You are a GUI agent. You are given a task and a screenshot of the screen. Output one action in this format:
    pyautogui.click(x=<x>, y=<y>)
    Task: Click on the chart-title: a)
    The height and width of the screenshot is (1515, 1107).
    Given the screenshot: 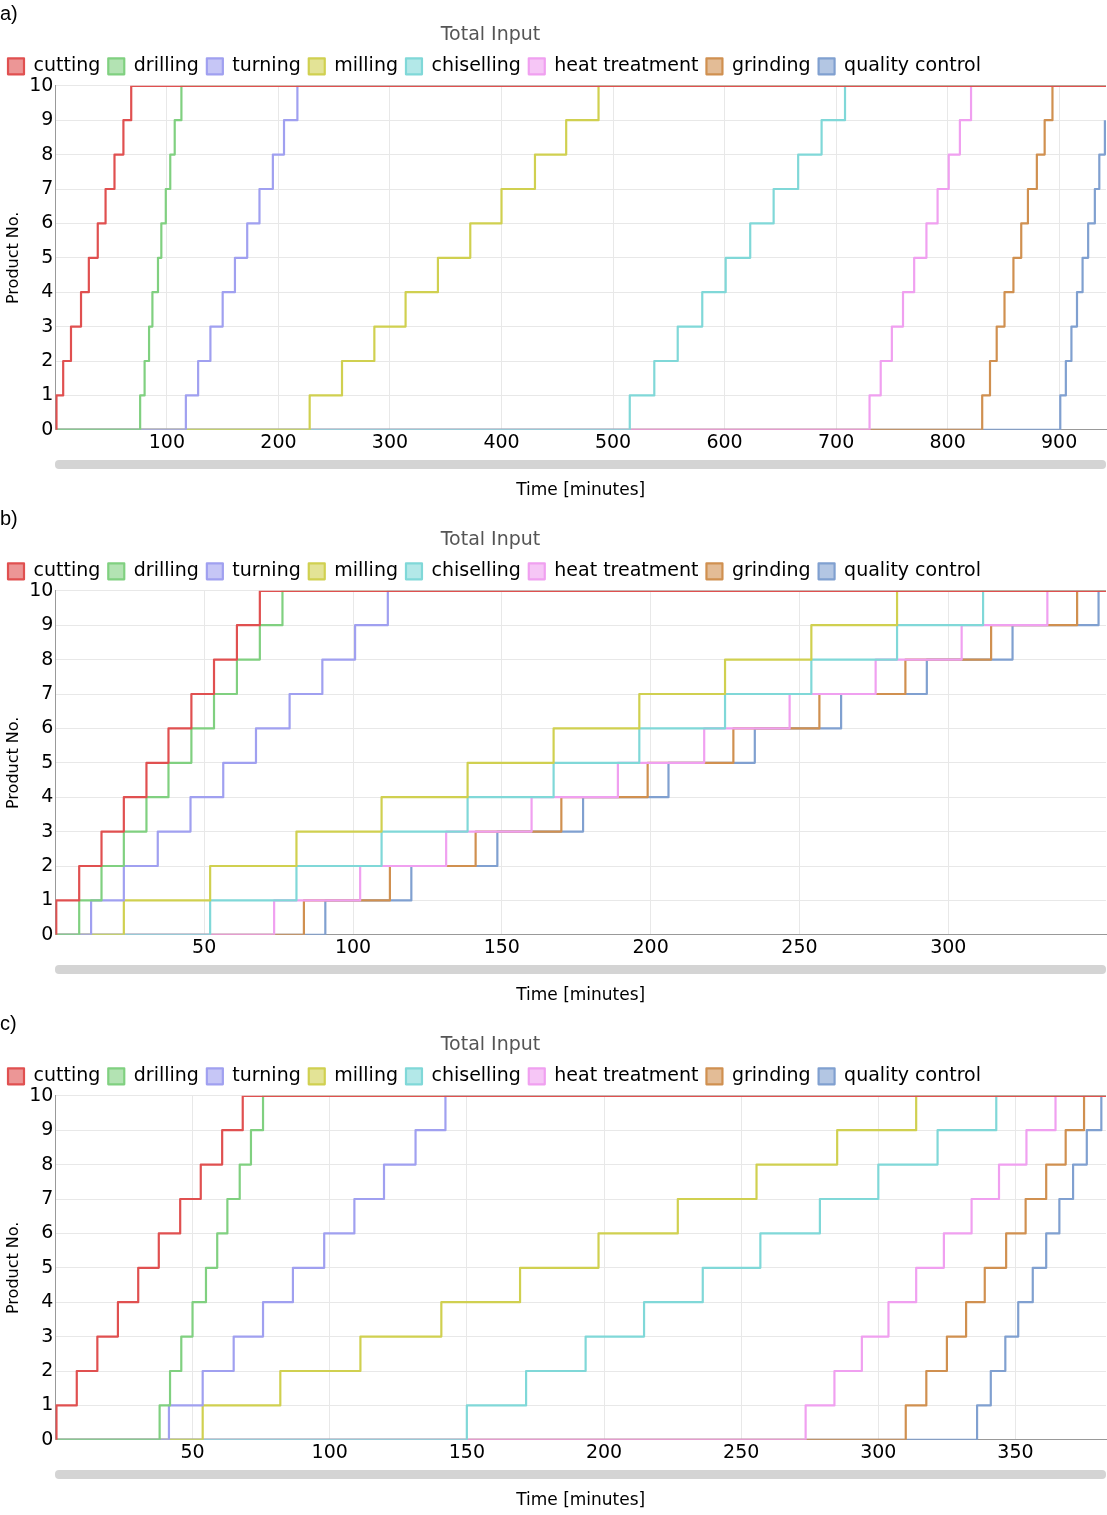 What is the action you would take?
    pyautogui.click(x=9, y=12)
    